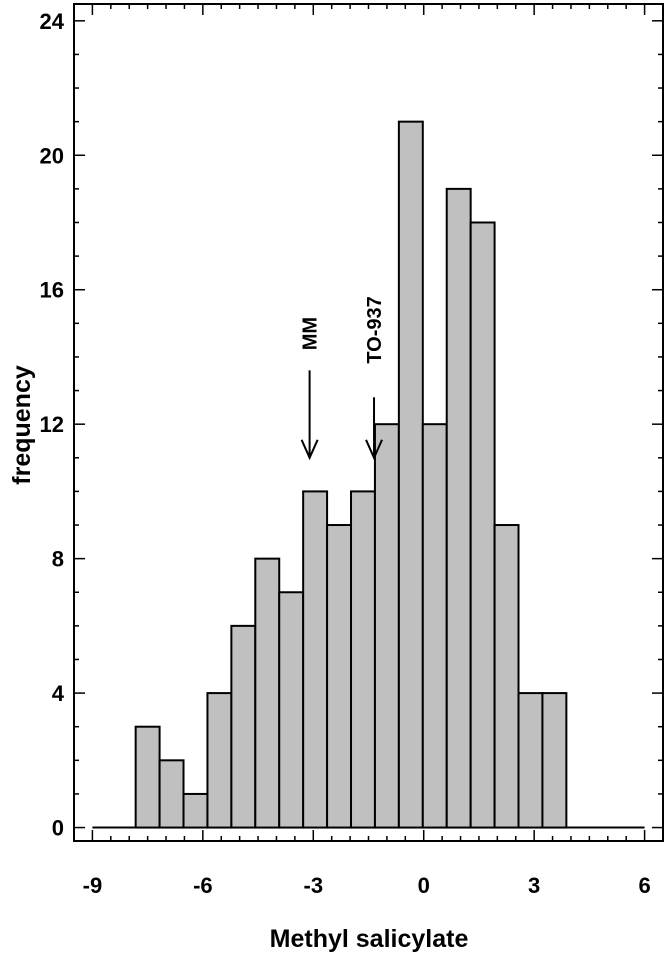 The width and height of the screenshot is (665, 957). I want to click on y-tick-label: 12, so click(52, 424).